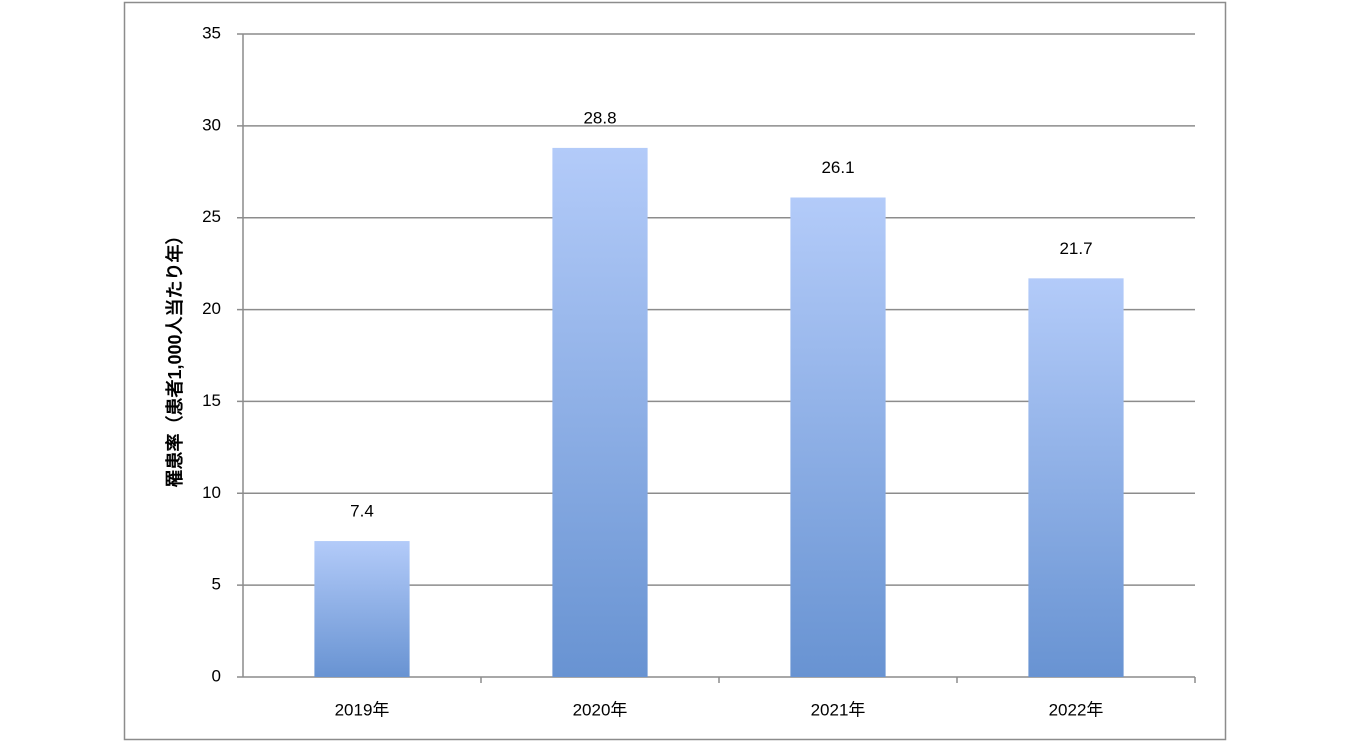 The image size is (1350, 743). I want to click on data-label: 28.8, so click(599, 117).